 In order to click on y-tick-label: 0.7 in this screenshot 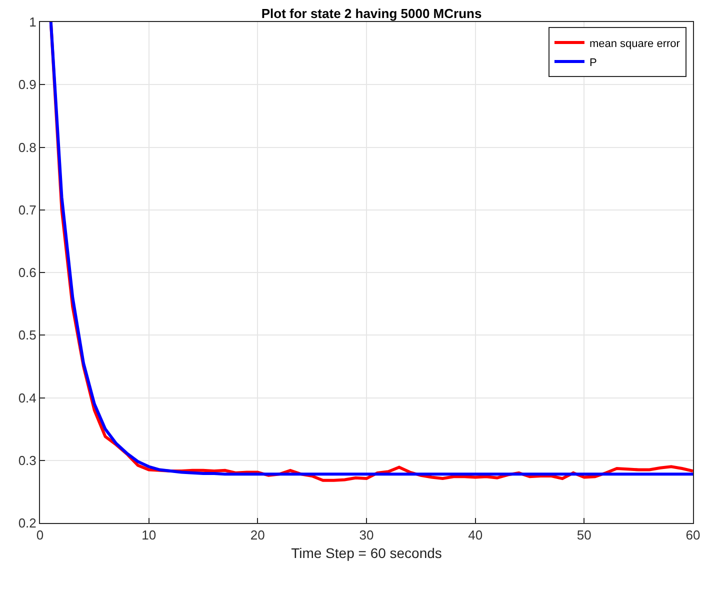, I will do `click(27, 210)`.